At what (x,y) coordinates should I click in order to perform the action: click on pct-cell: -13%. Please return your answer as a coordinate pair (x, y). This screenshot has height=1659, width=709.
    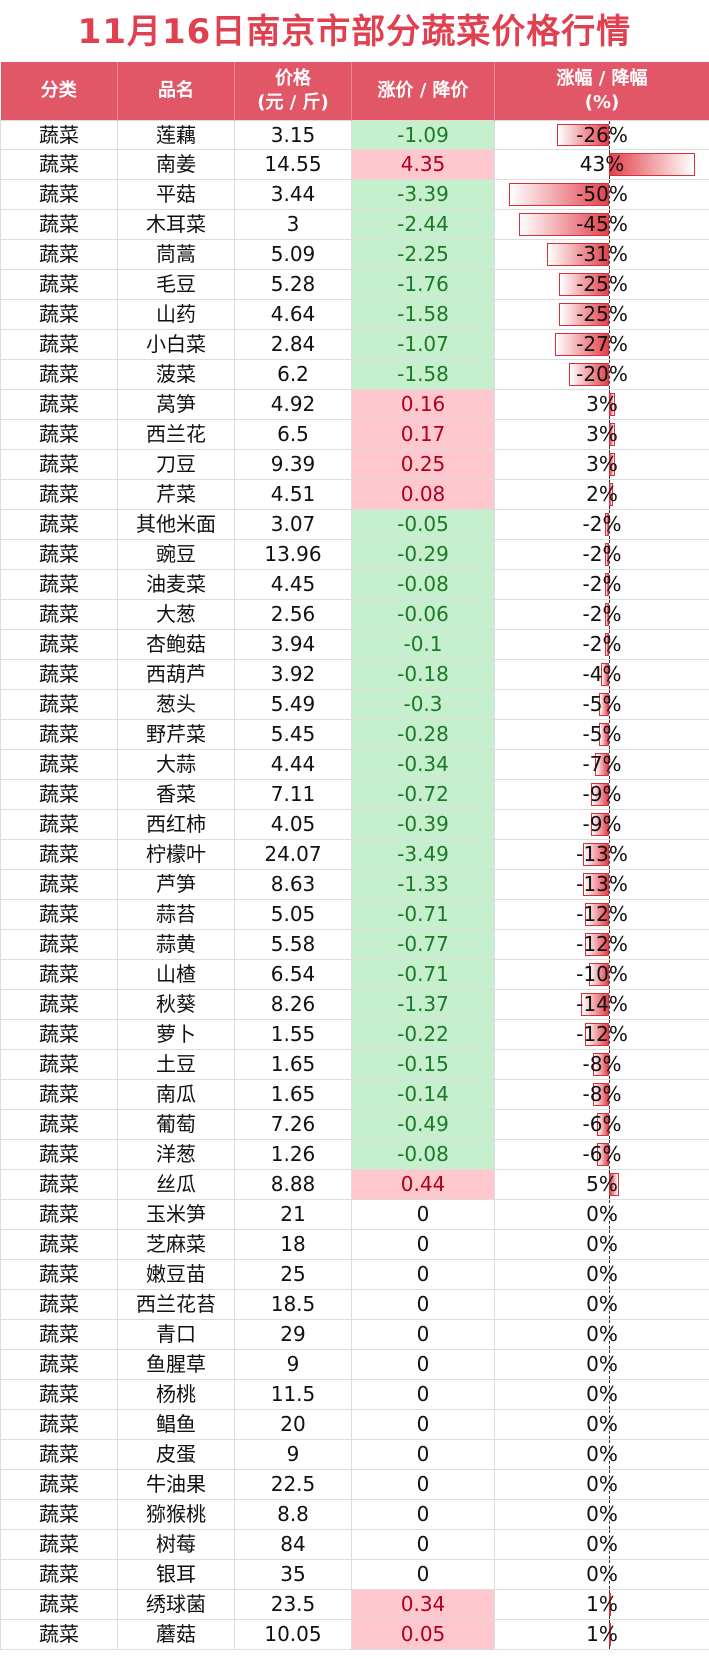
    Looking at the image, I should click on (601, 854).